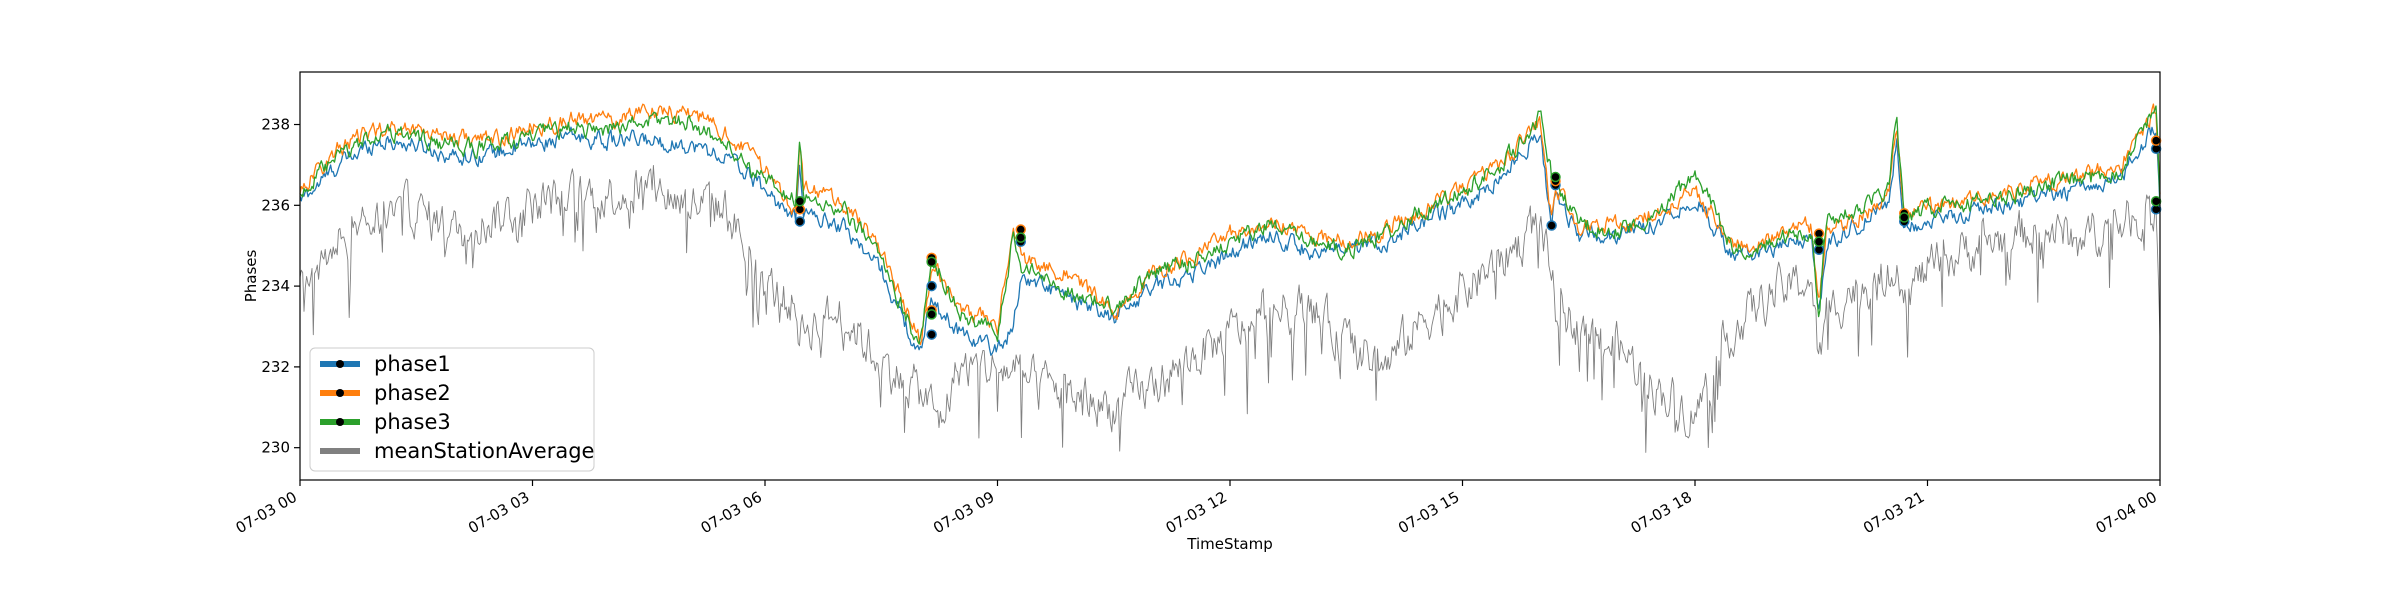 The width and height of the screenshot is (2400, 600). What do you see at coordinates (275, 448) in the screenshot?
I see `y-tick-label: 230` at bounding box center [275, 448].